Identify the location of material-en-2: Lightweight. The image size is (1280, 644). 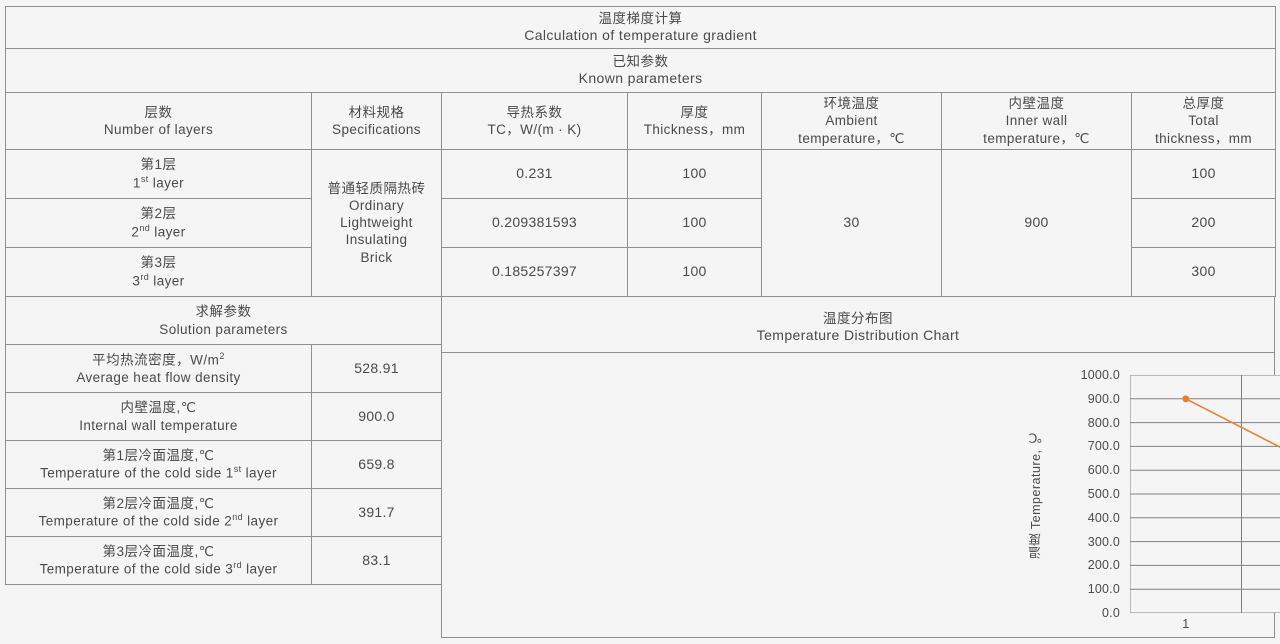
(376, 223).